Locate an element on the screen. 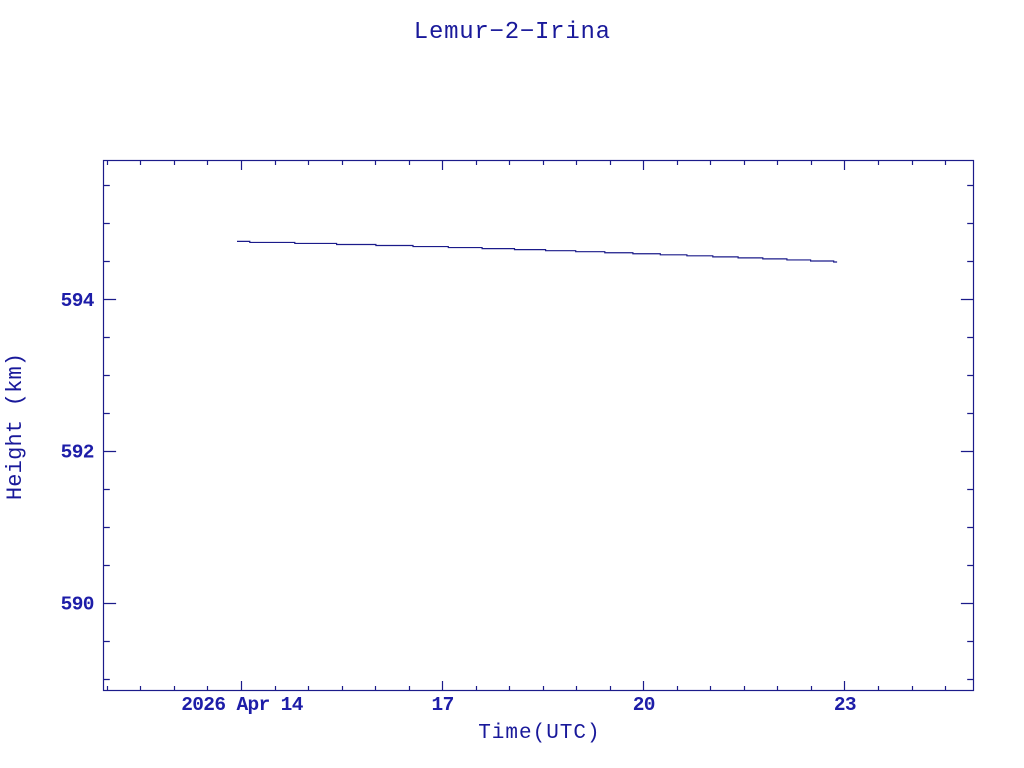 The height and width of the screenshot is (768, 1024). svg-text: 17 is located at coordinates (443, 705).